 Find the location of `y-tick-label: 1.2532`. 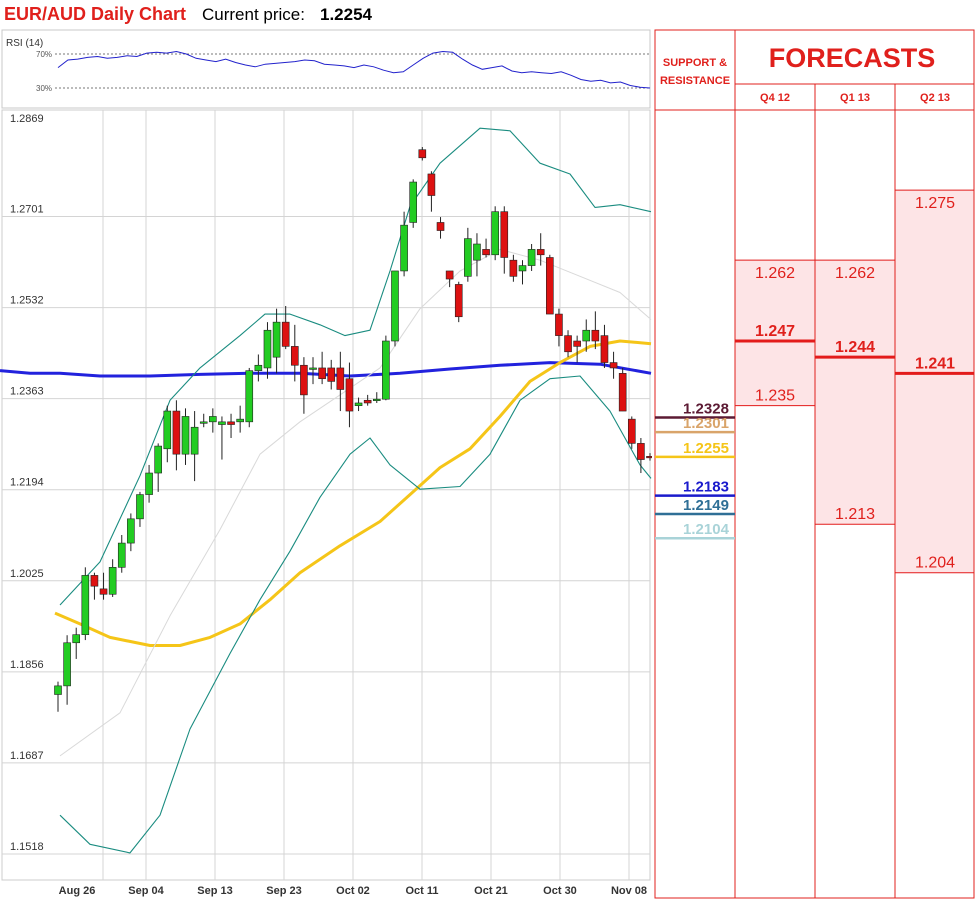

y-tick-label: 1.2532 is located at coordinates (27, 301).